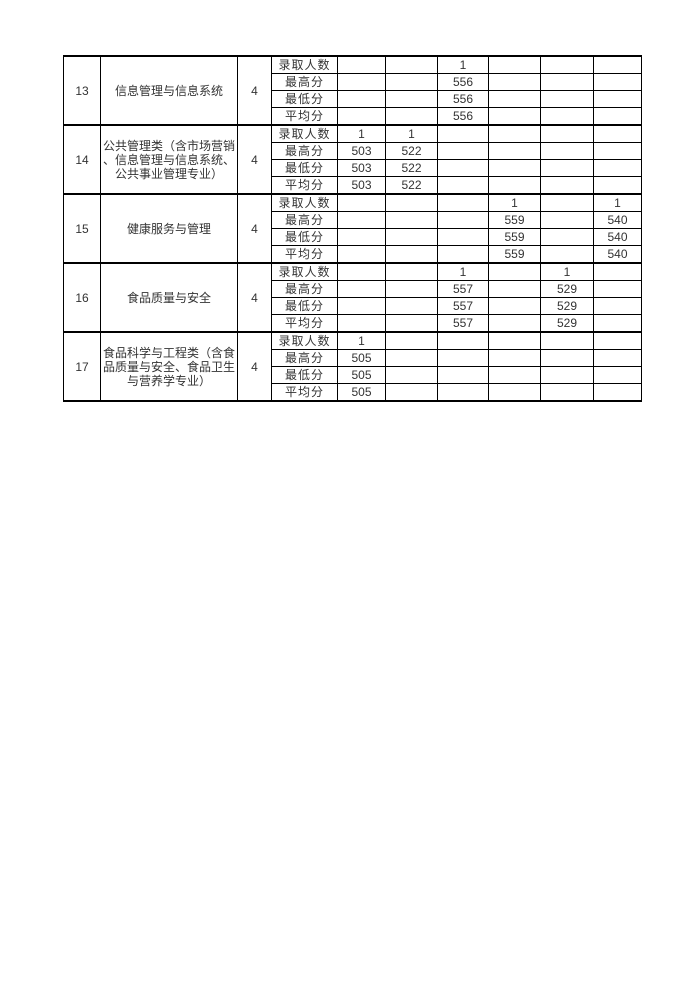  I want to click on table-row: 最低分 557 529, so click(353, 306).